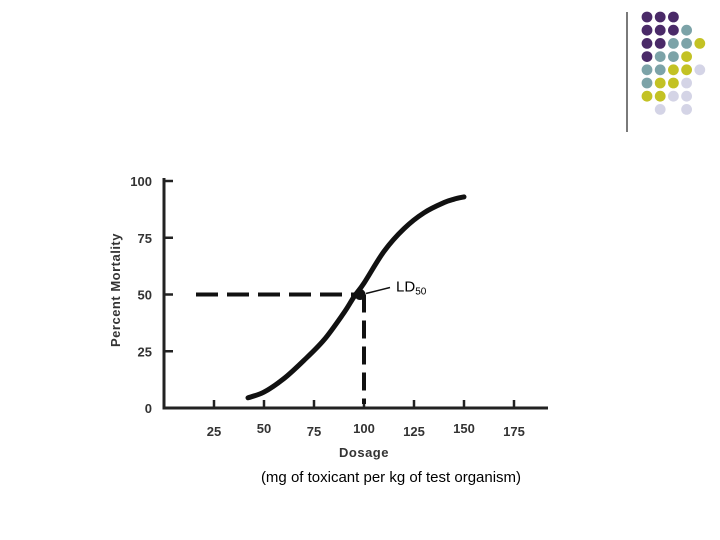  Describe the element at coordinates (148, 408) in the screenshot. I see `y-tick-label: 0` at that location.